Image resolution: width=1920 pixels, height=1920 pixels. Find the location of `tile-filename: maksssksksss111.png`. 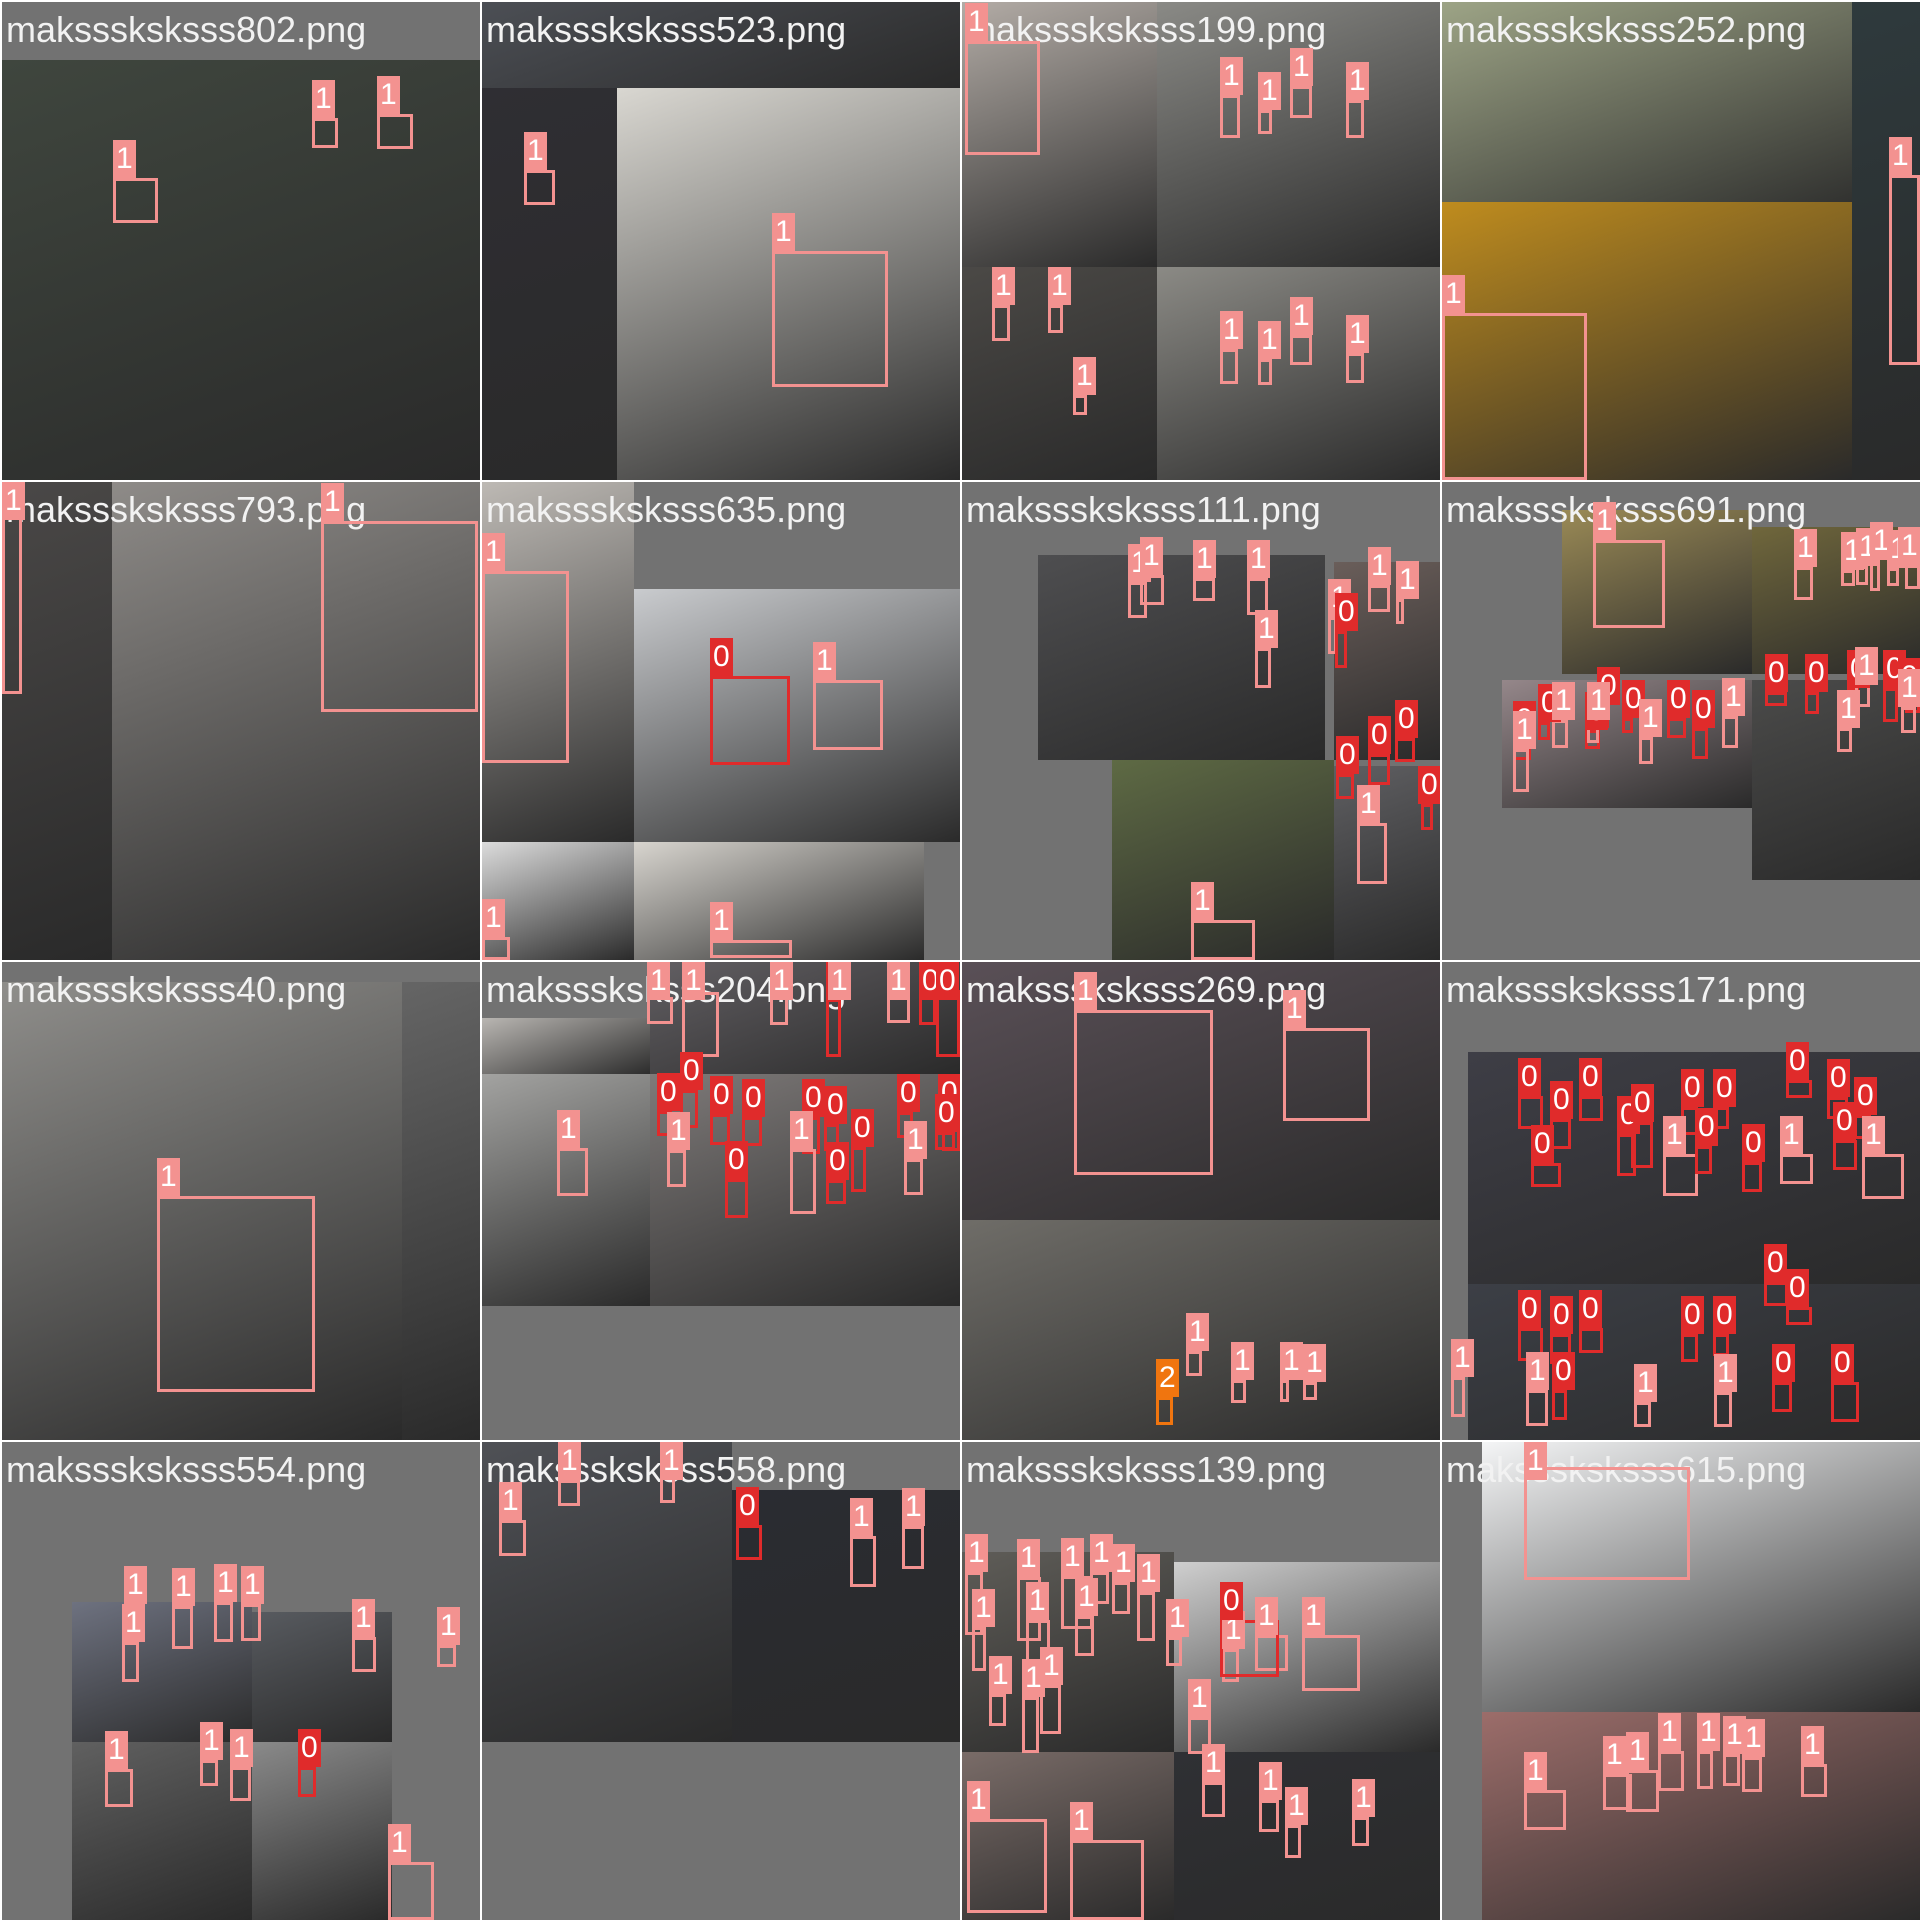

tile-filename: maksssksksss111.png is located at coordinates (1143, 509).